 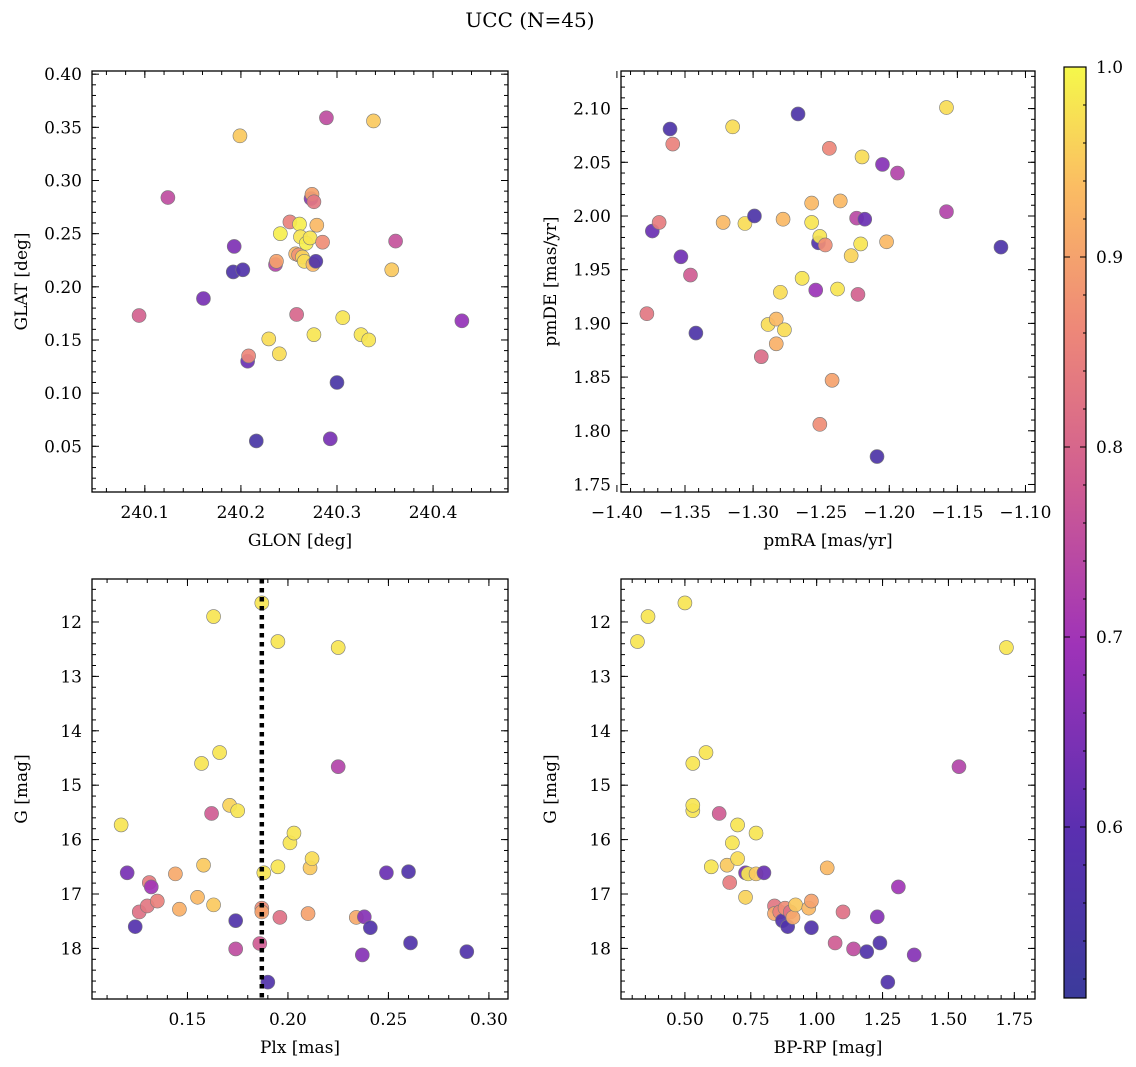 I want to click on x-tick-label: −1.30, so click(x=753, y=513).